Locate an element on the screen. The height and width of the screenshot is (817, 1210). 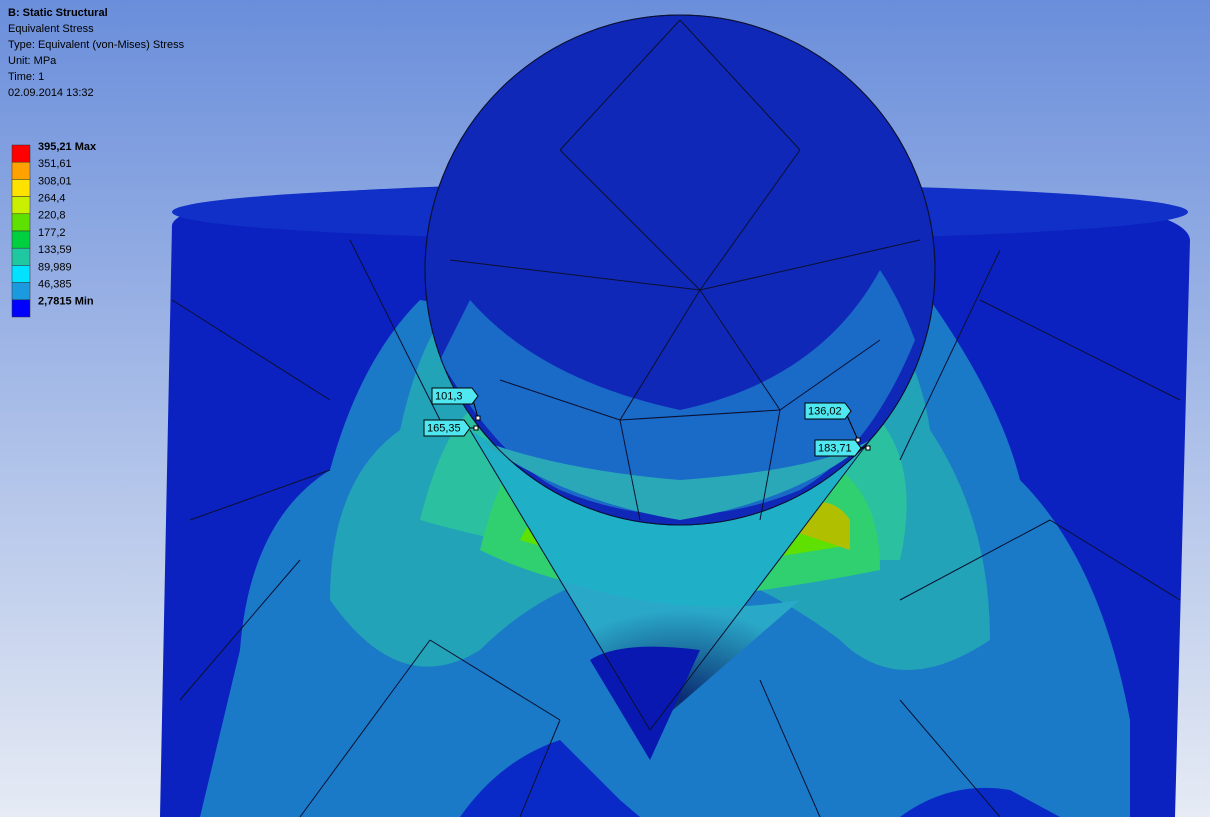
legend-label: 133,59 is located at coordinates (55, 250).